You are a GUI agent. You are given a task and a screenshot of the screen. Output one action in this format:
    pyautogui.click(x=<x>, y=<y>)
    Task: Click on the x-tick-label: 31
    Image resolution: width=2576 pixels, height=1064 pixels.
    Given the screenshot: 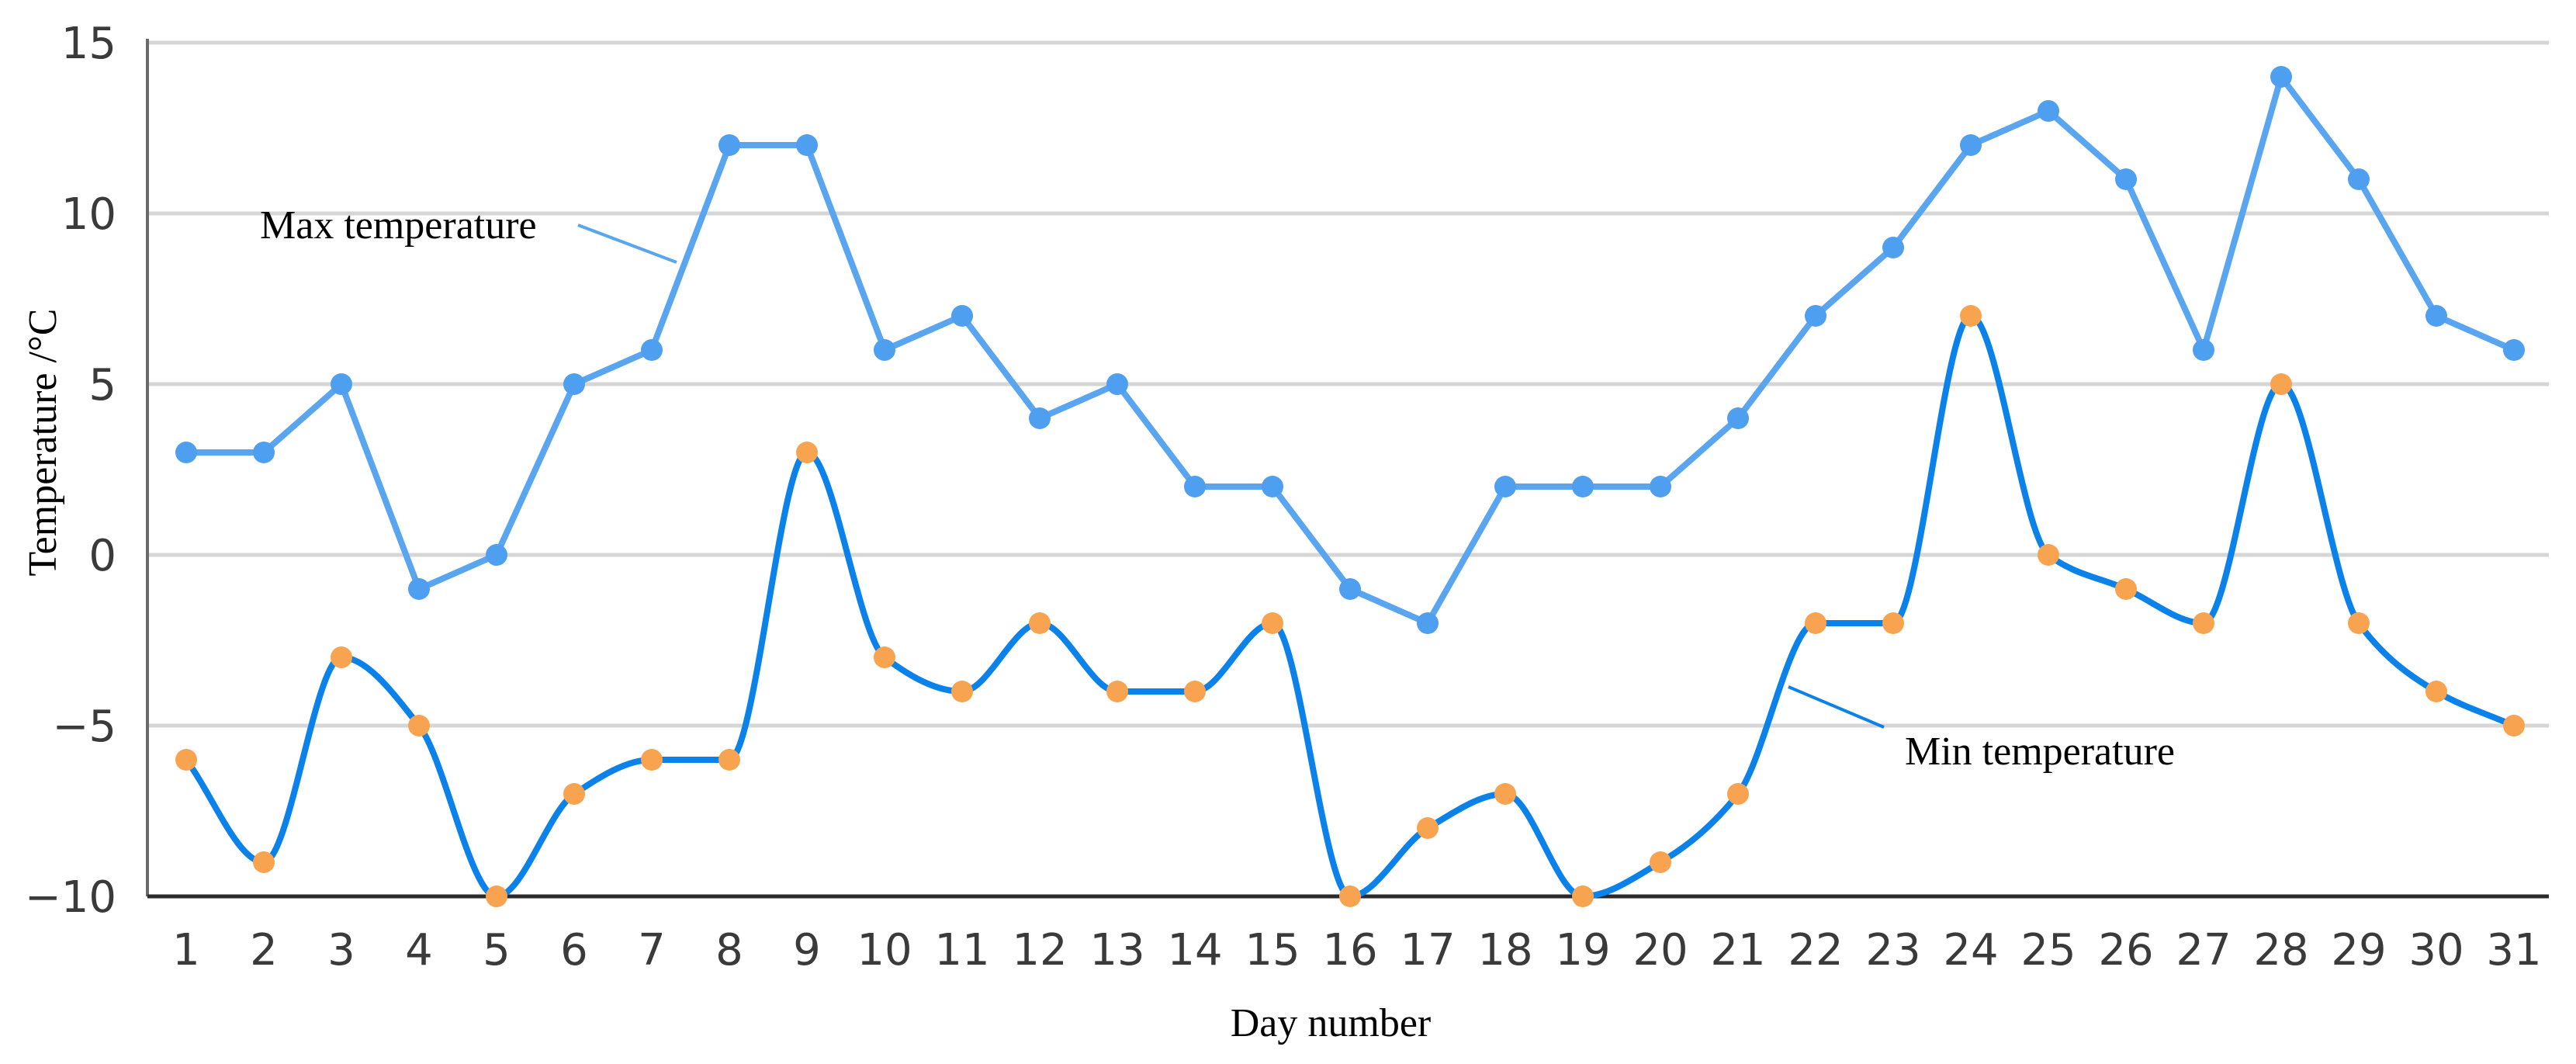 What is the action you would take?
    pyautogui.click(x=2513, y=950)
    